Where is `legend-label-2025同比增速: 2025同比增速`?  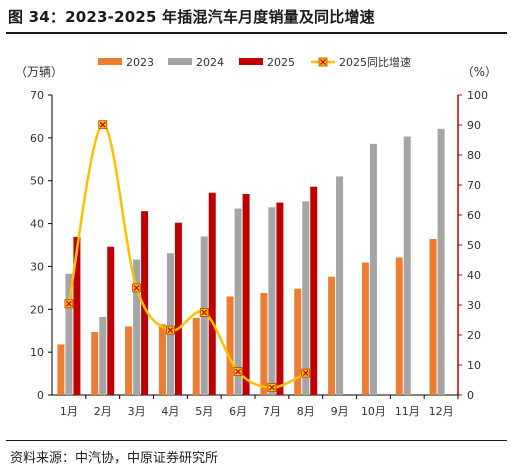
legend-label-2025同比增速: 2025同比增速 is located at coordinates (375, 62).